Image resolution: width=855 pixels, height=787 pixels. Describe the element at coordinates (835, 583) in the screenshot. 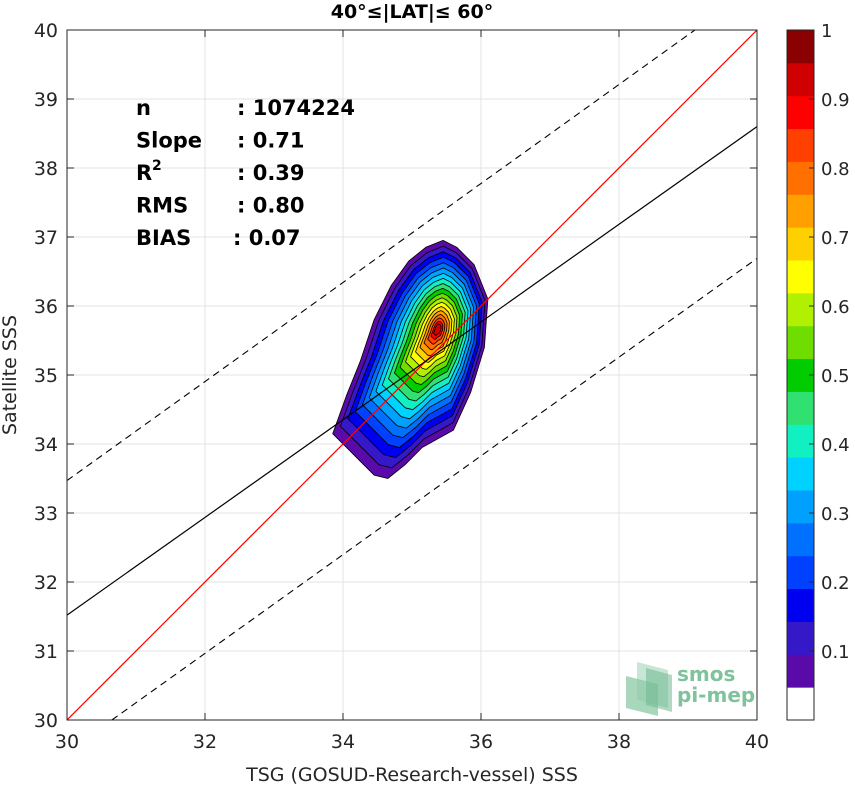

I see `colorbar-tick-label: 0.2` at that location.